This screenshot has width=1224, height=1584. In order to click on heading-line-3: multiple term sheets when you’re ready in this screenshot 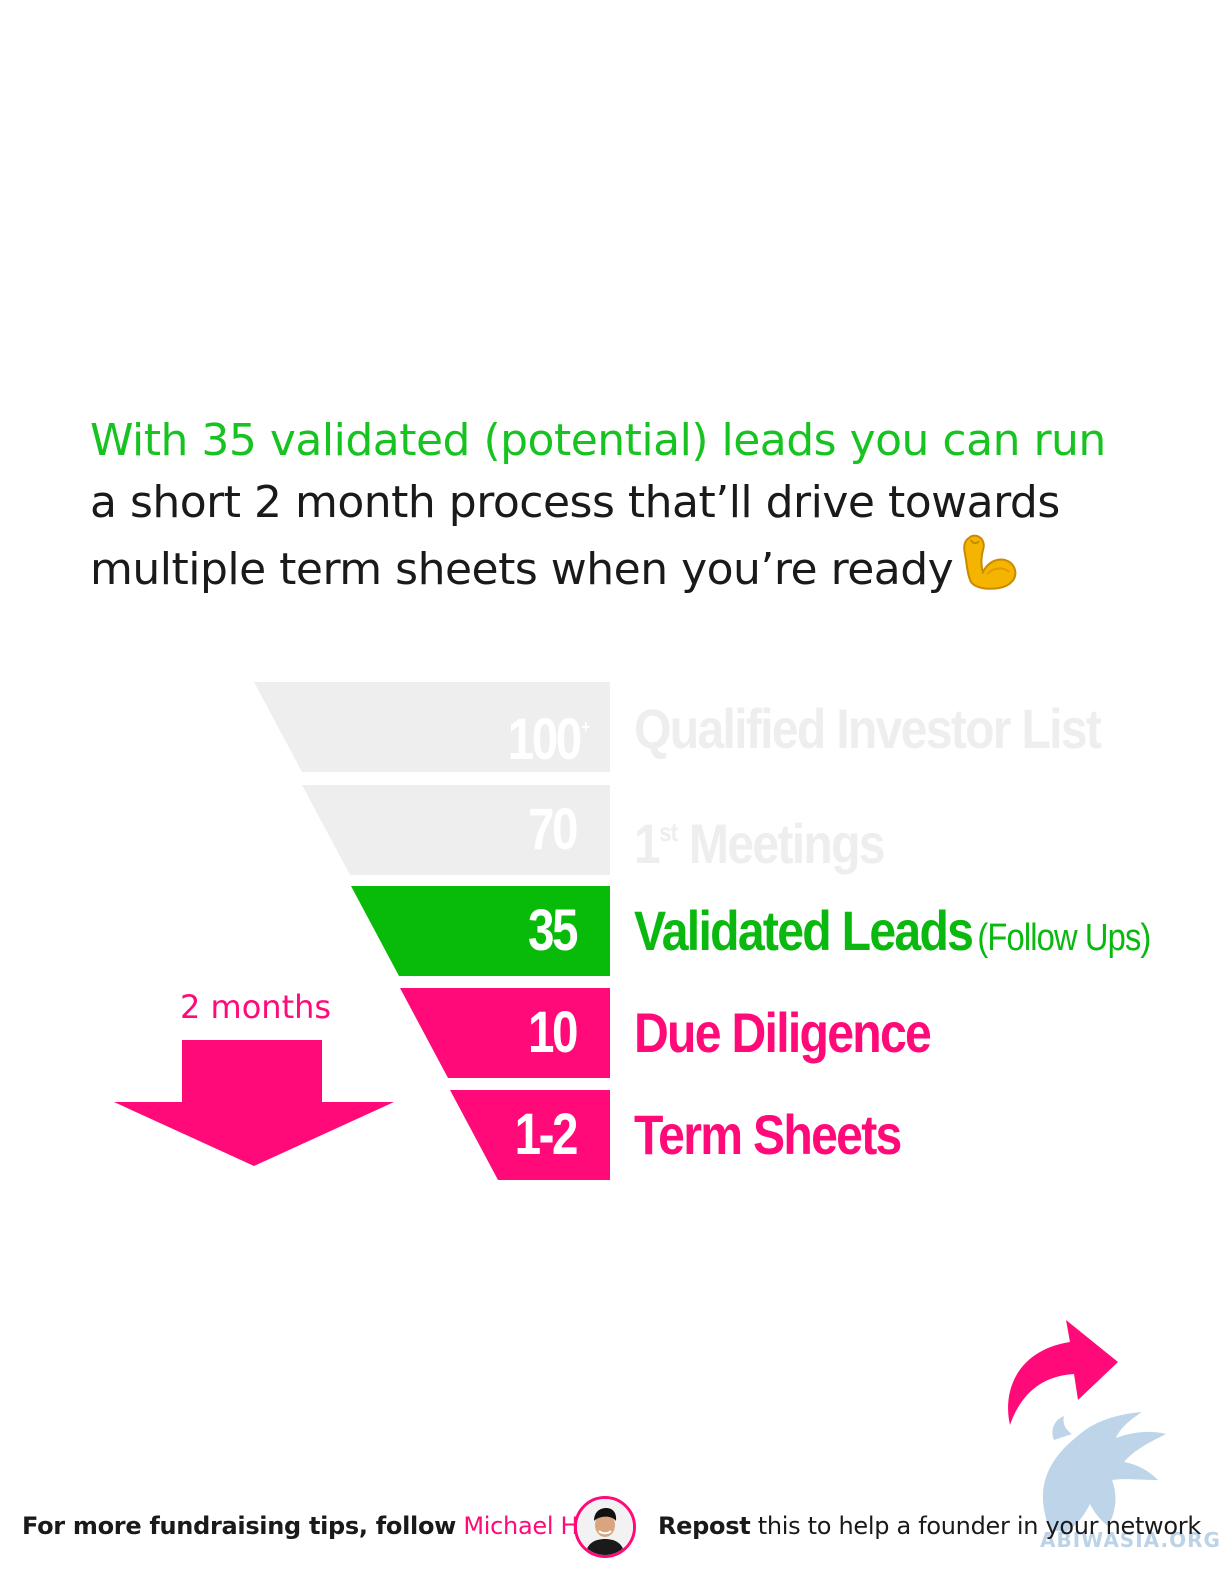, I will do `click(522, 569)`.